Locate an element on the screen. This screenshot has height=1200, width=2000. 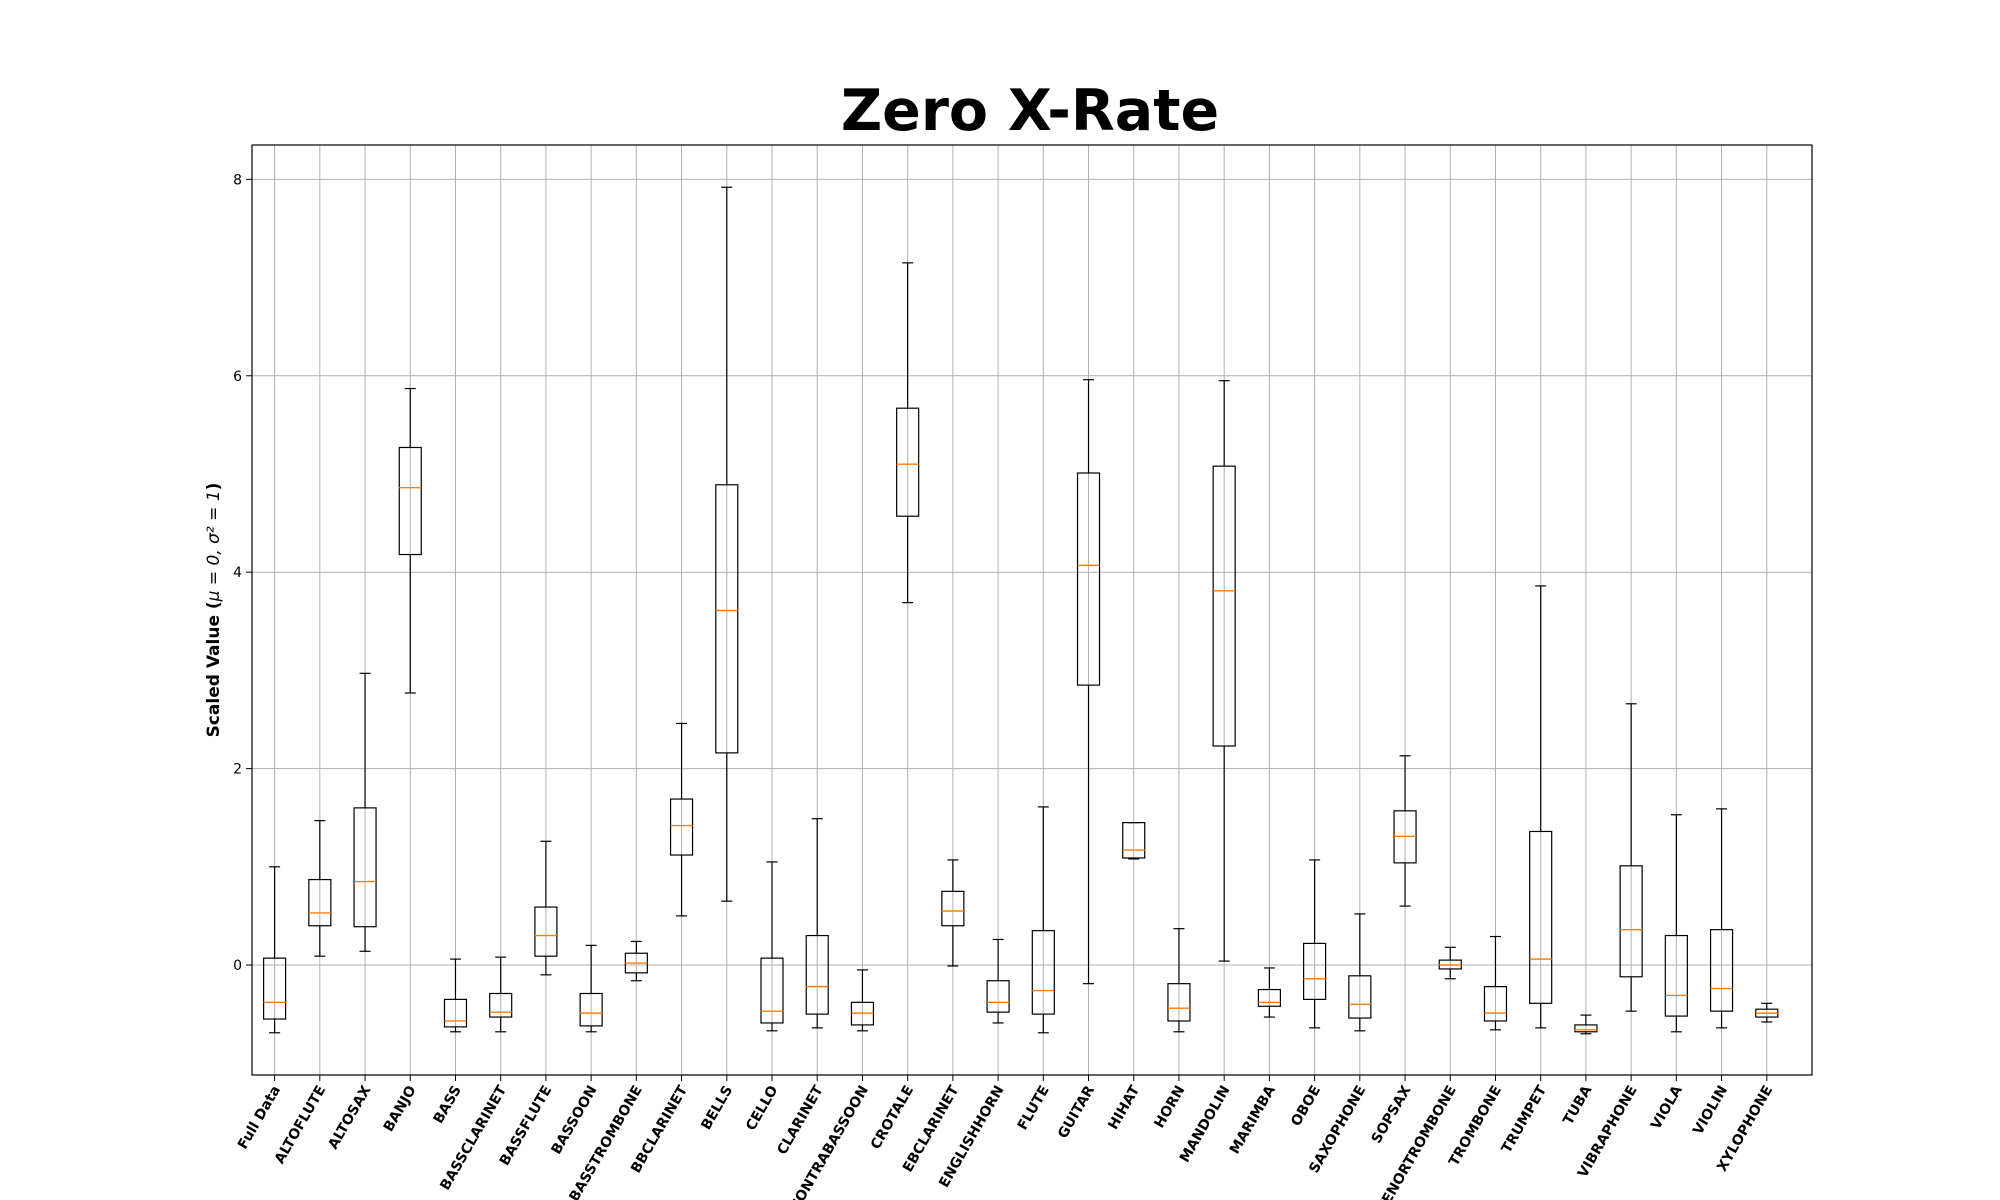
box-bells is located at coordinates (727, 544).